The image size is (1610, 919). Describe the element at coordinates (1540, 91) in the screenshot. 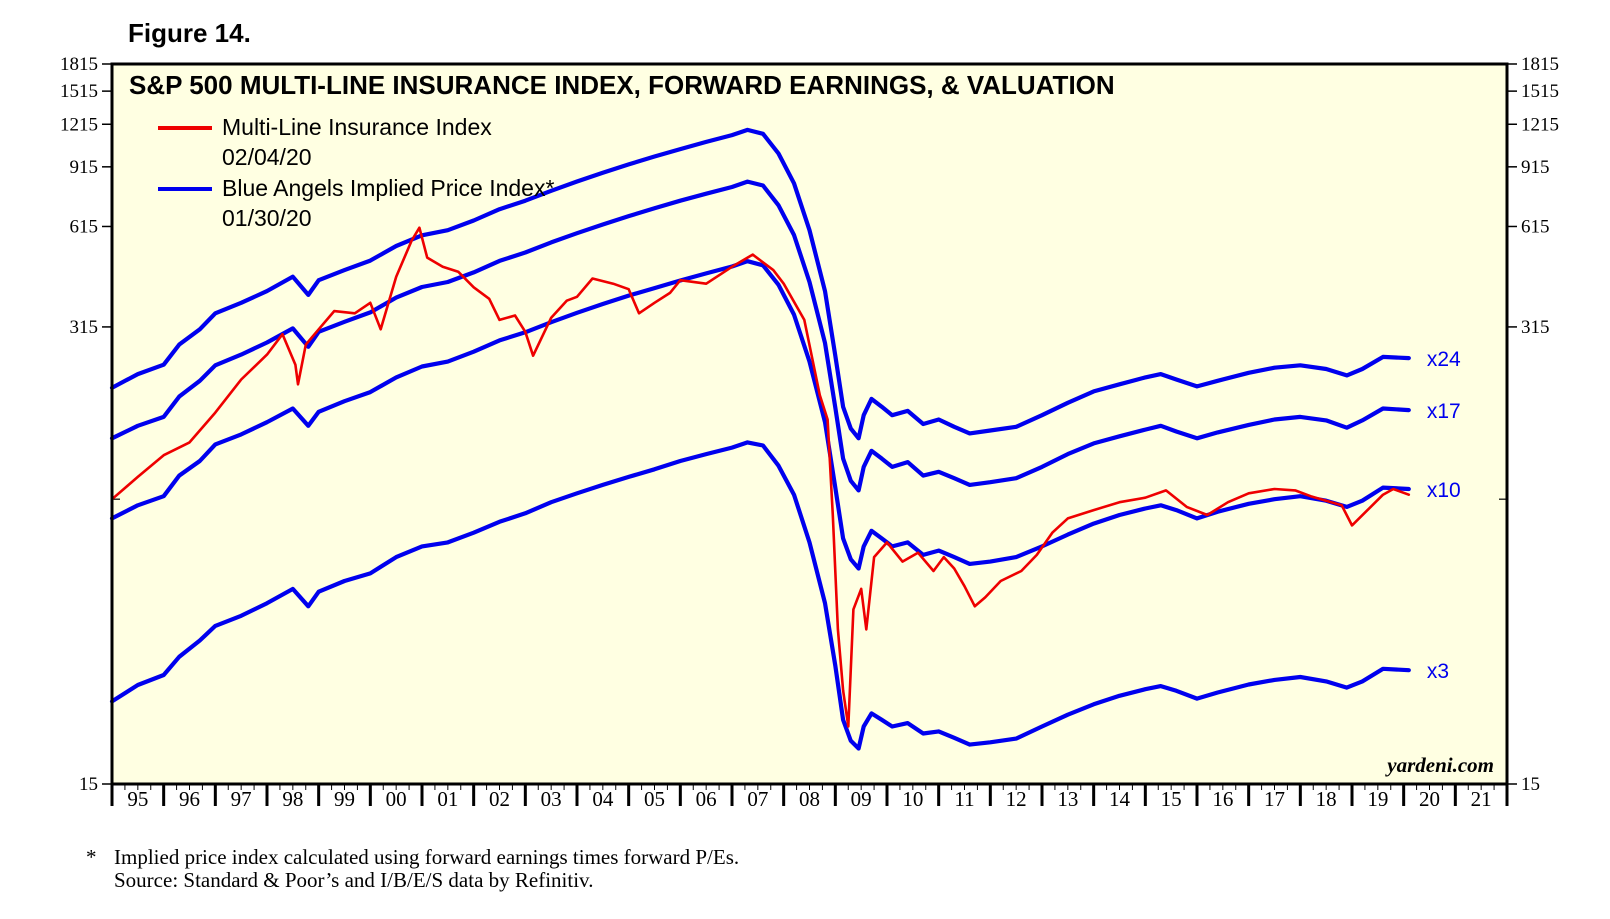

I see `y-tick-label-right: 1515` at that location.